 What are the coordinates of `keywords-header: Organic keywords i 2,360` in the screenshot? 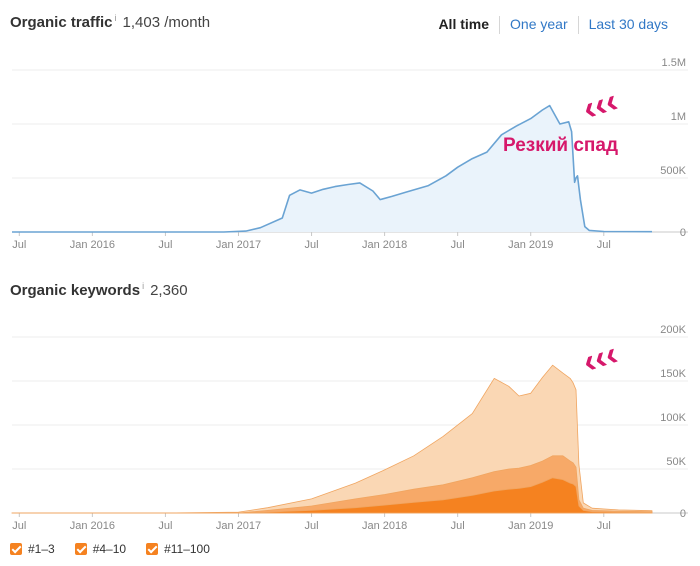 It's located at (99, 292).